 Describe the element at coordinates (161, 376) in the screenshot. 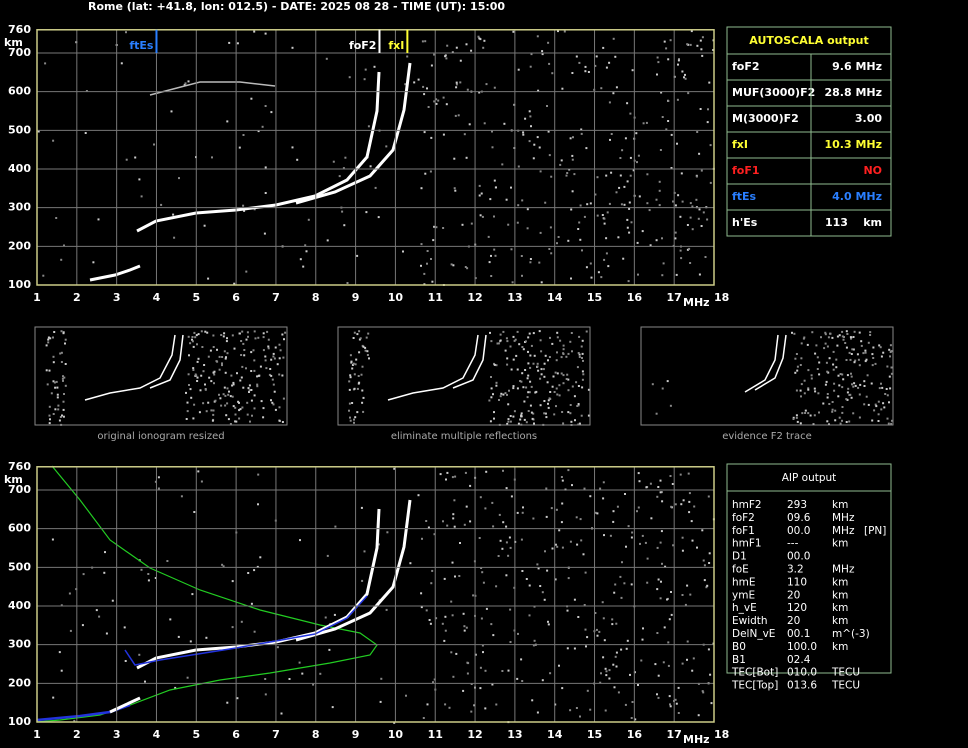

I see `thumbnail-frame` at that location.